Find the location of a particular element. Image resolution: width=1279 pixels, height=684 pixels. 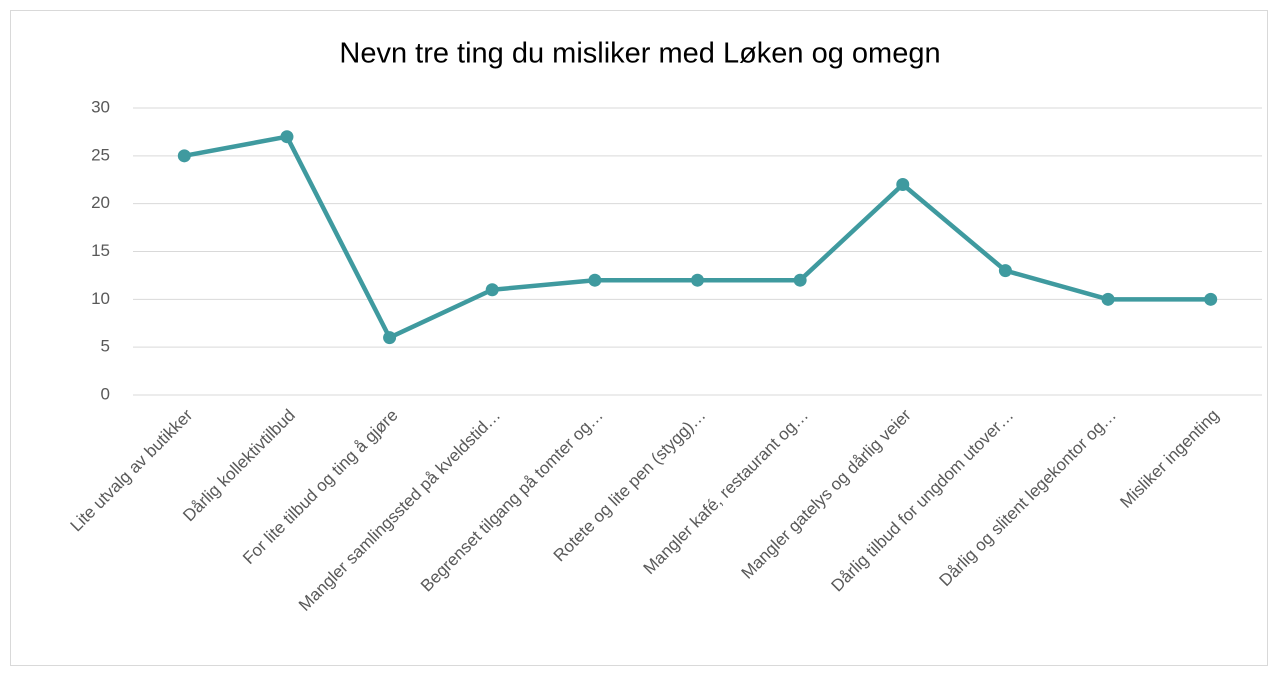

y-tick-label: 15 is located at coordinates (100, 250).